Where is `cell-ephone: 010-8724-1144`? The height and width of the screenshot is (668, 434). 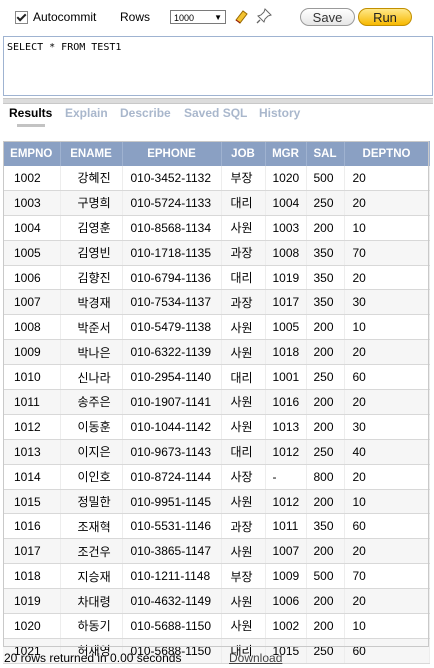 cell-ephone: 010-8724-1144 is located at coordinates (172, 477).